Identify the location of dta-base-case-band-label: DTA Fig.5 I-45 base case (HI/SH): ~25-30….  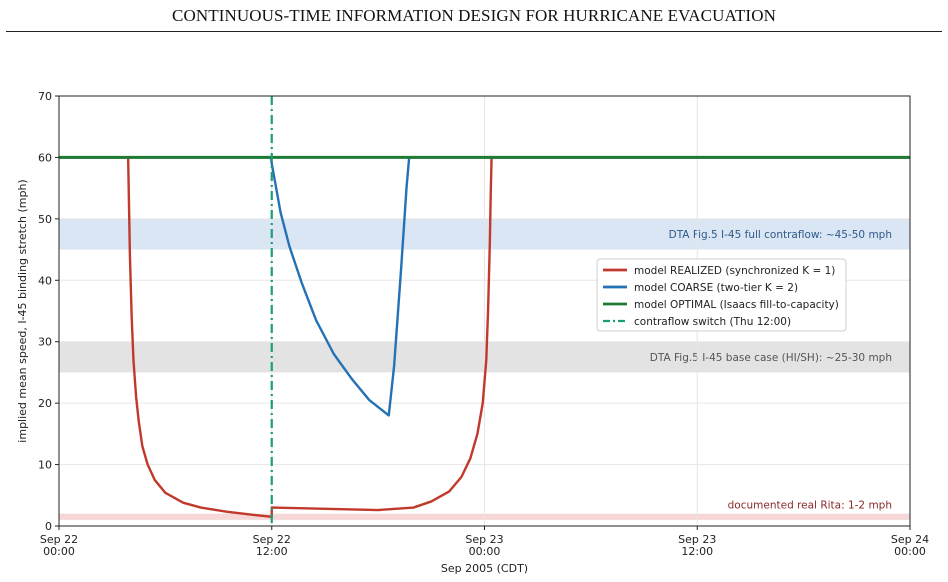
(771, 358).